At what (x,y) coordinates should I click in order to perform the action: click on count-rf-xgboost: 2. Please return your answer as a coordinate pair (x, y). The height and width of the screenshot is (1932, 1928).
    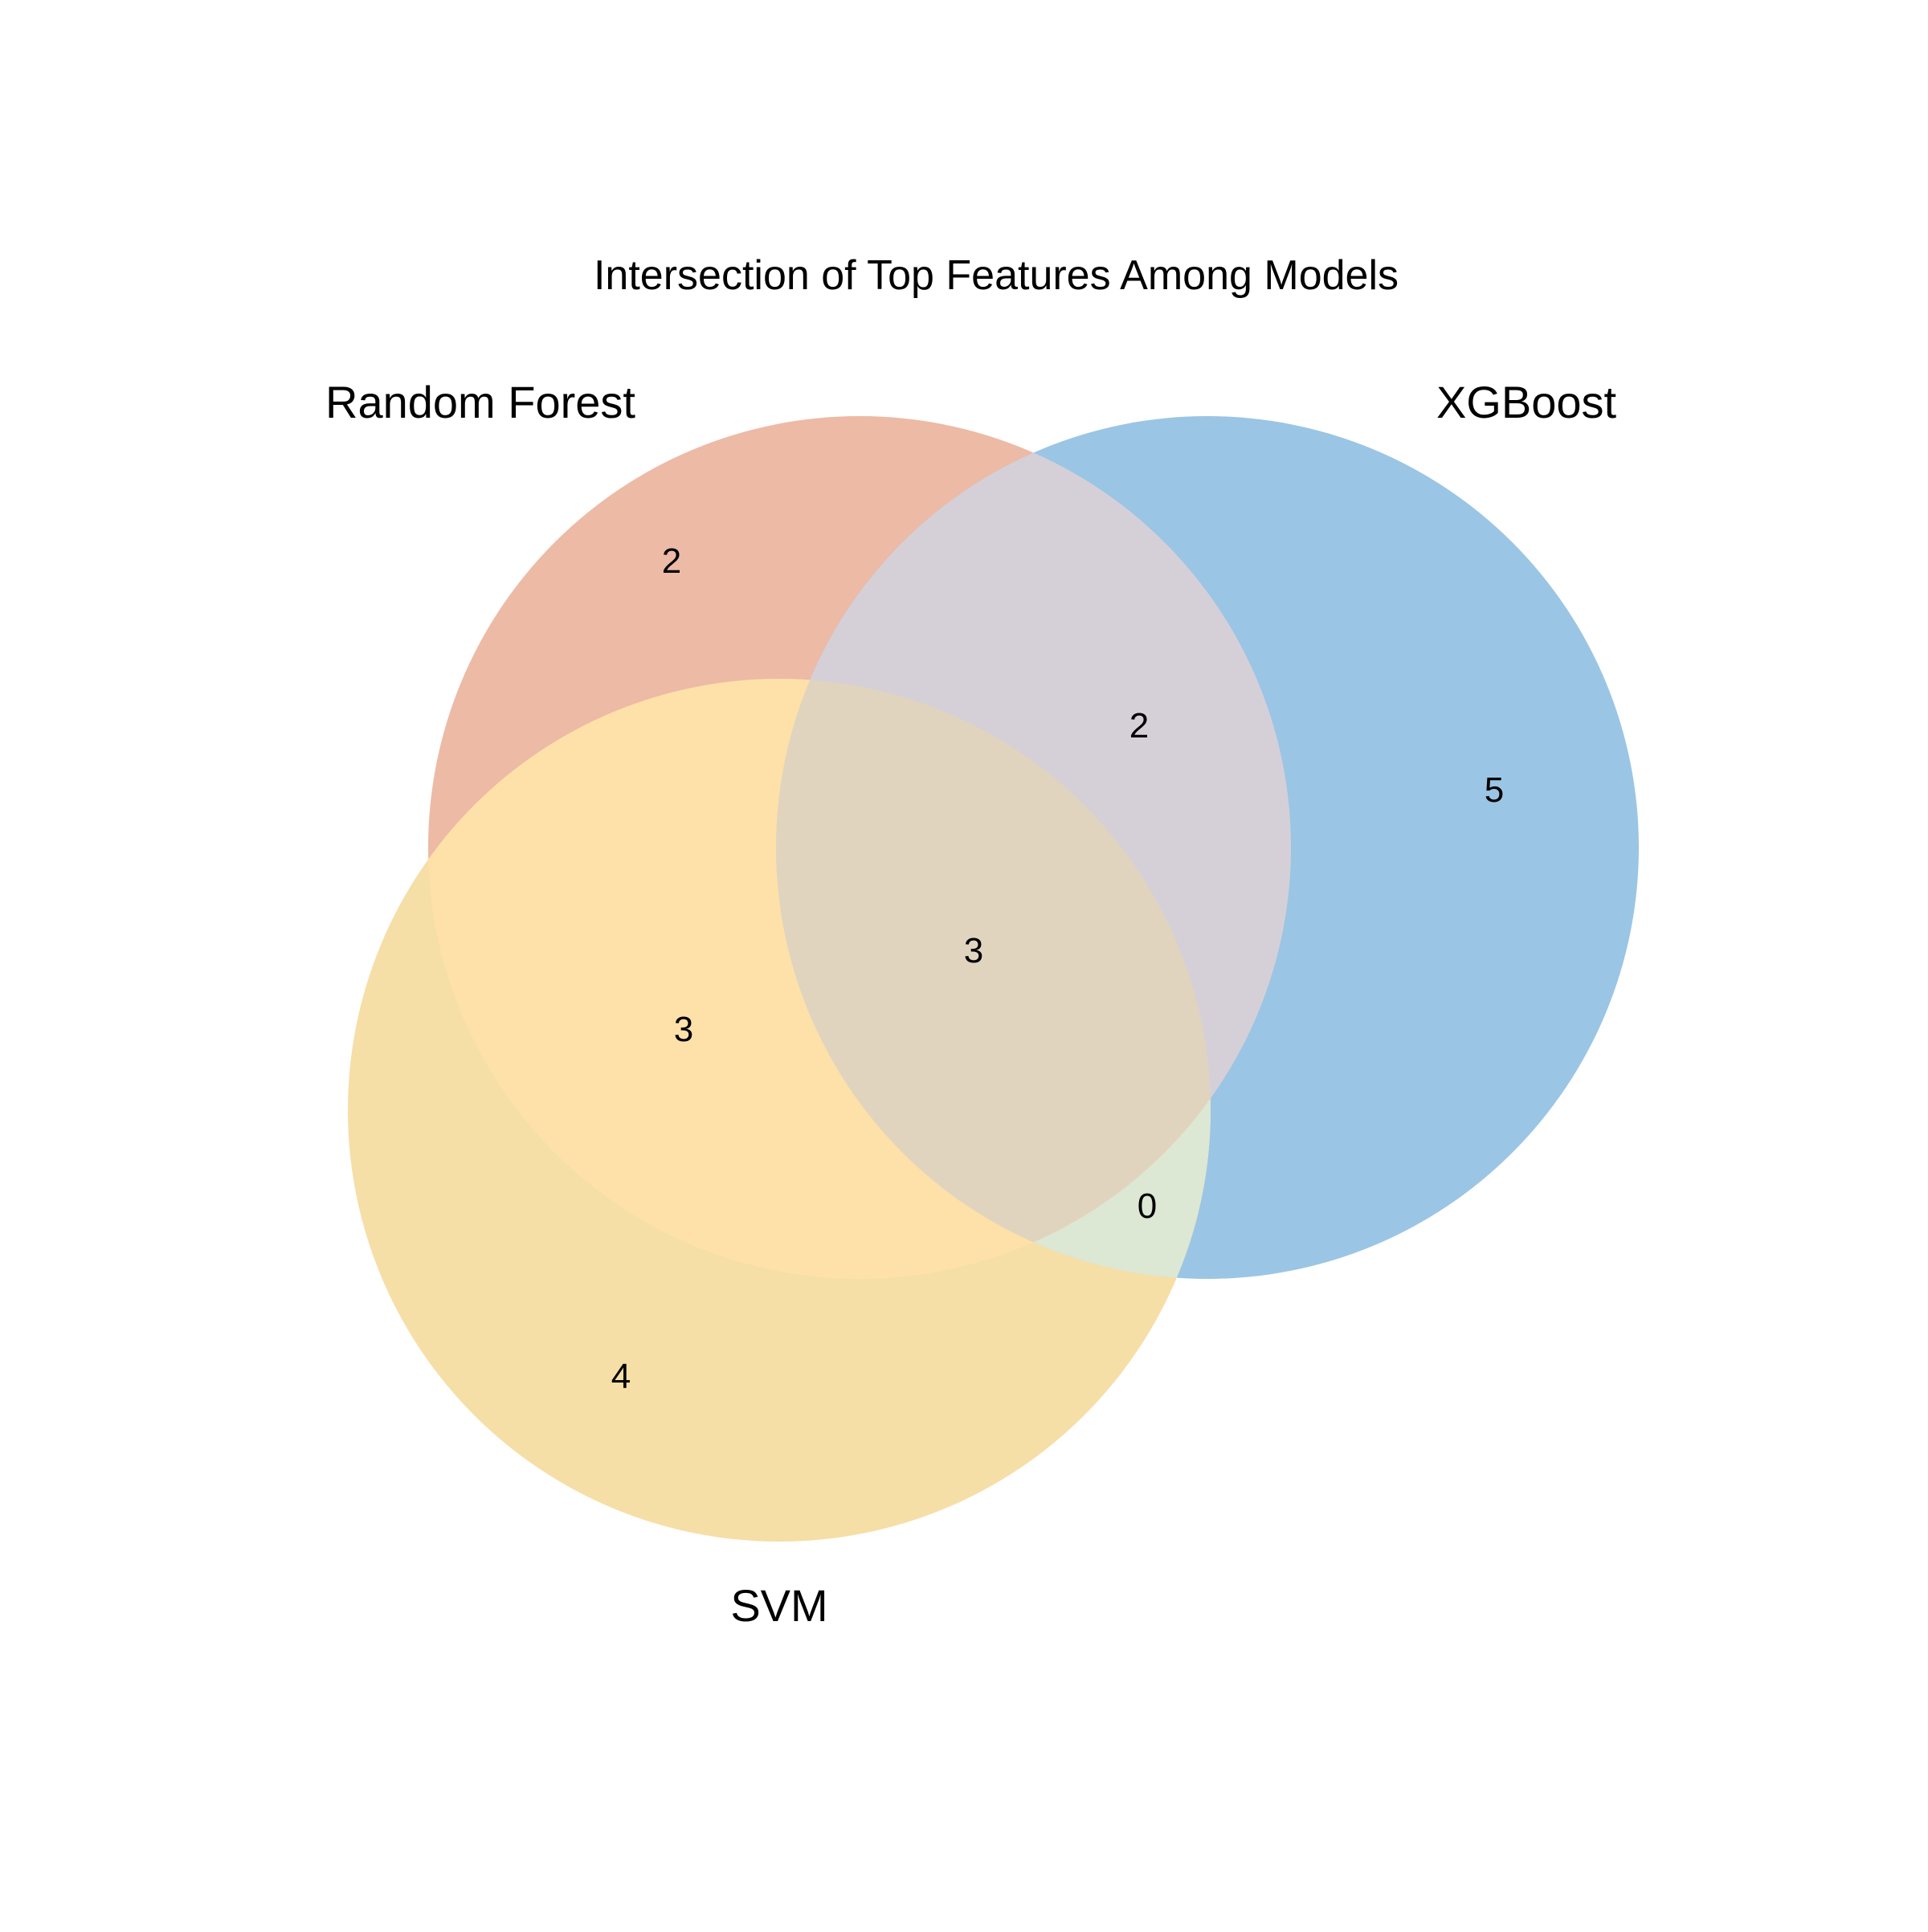
    Looking at the image, I should click on (1139, 725).